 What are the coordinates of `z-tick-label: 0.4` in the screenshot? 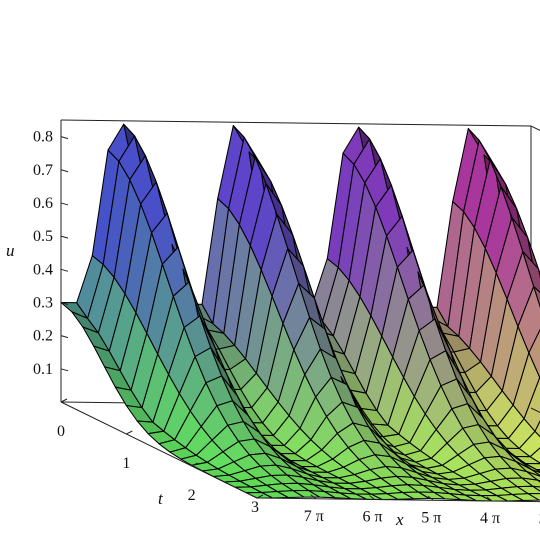 It's located at (43, 269).